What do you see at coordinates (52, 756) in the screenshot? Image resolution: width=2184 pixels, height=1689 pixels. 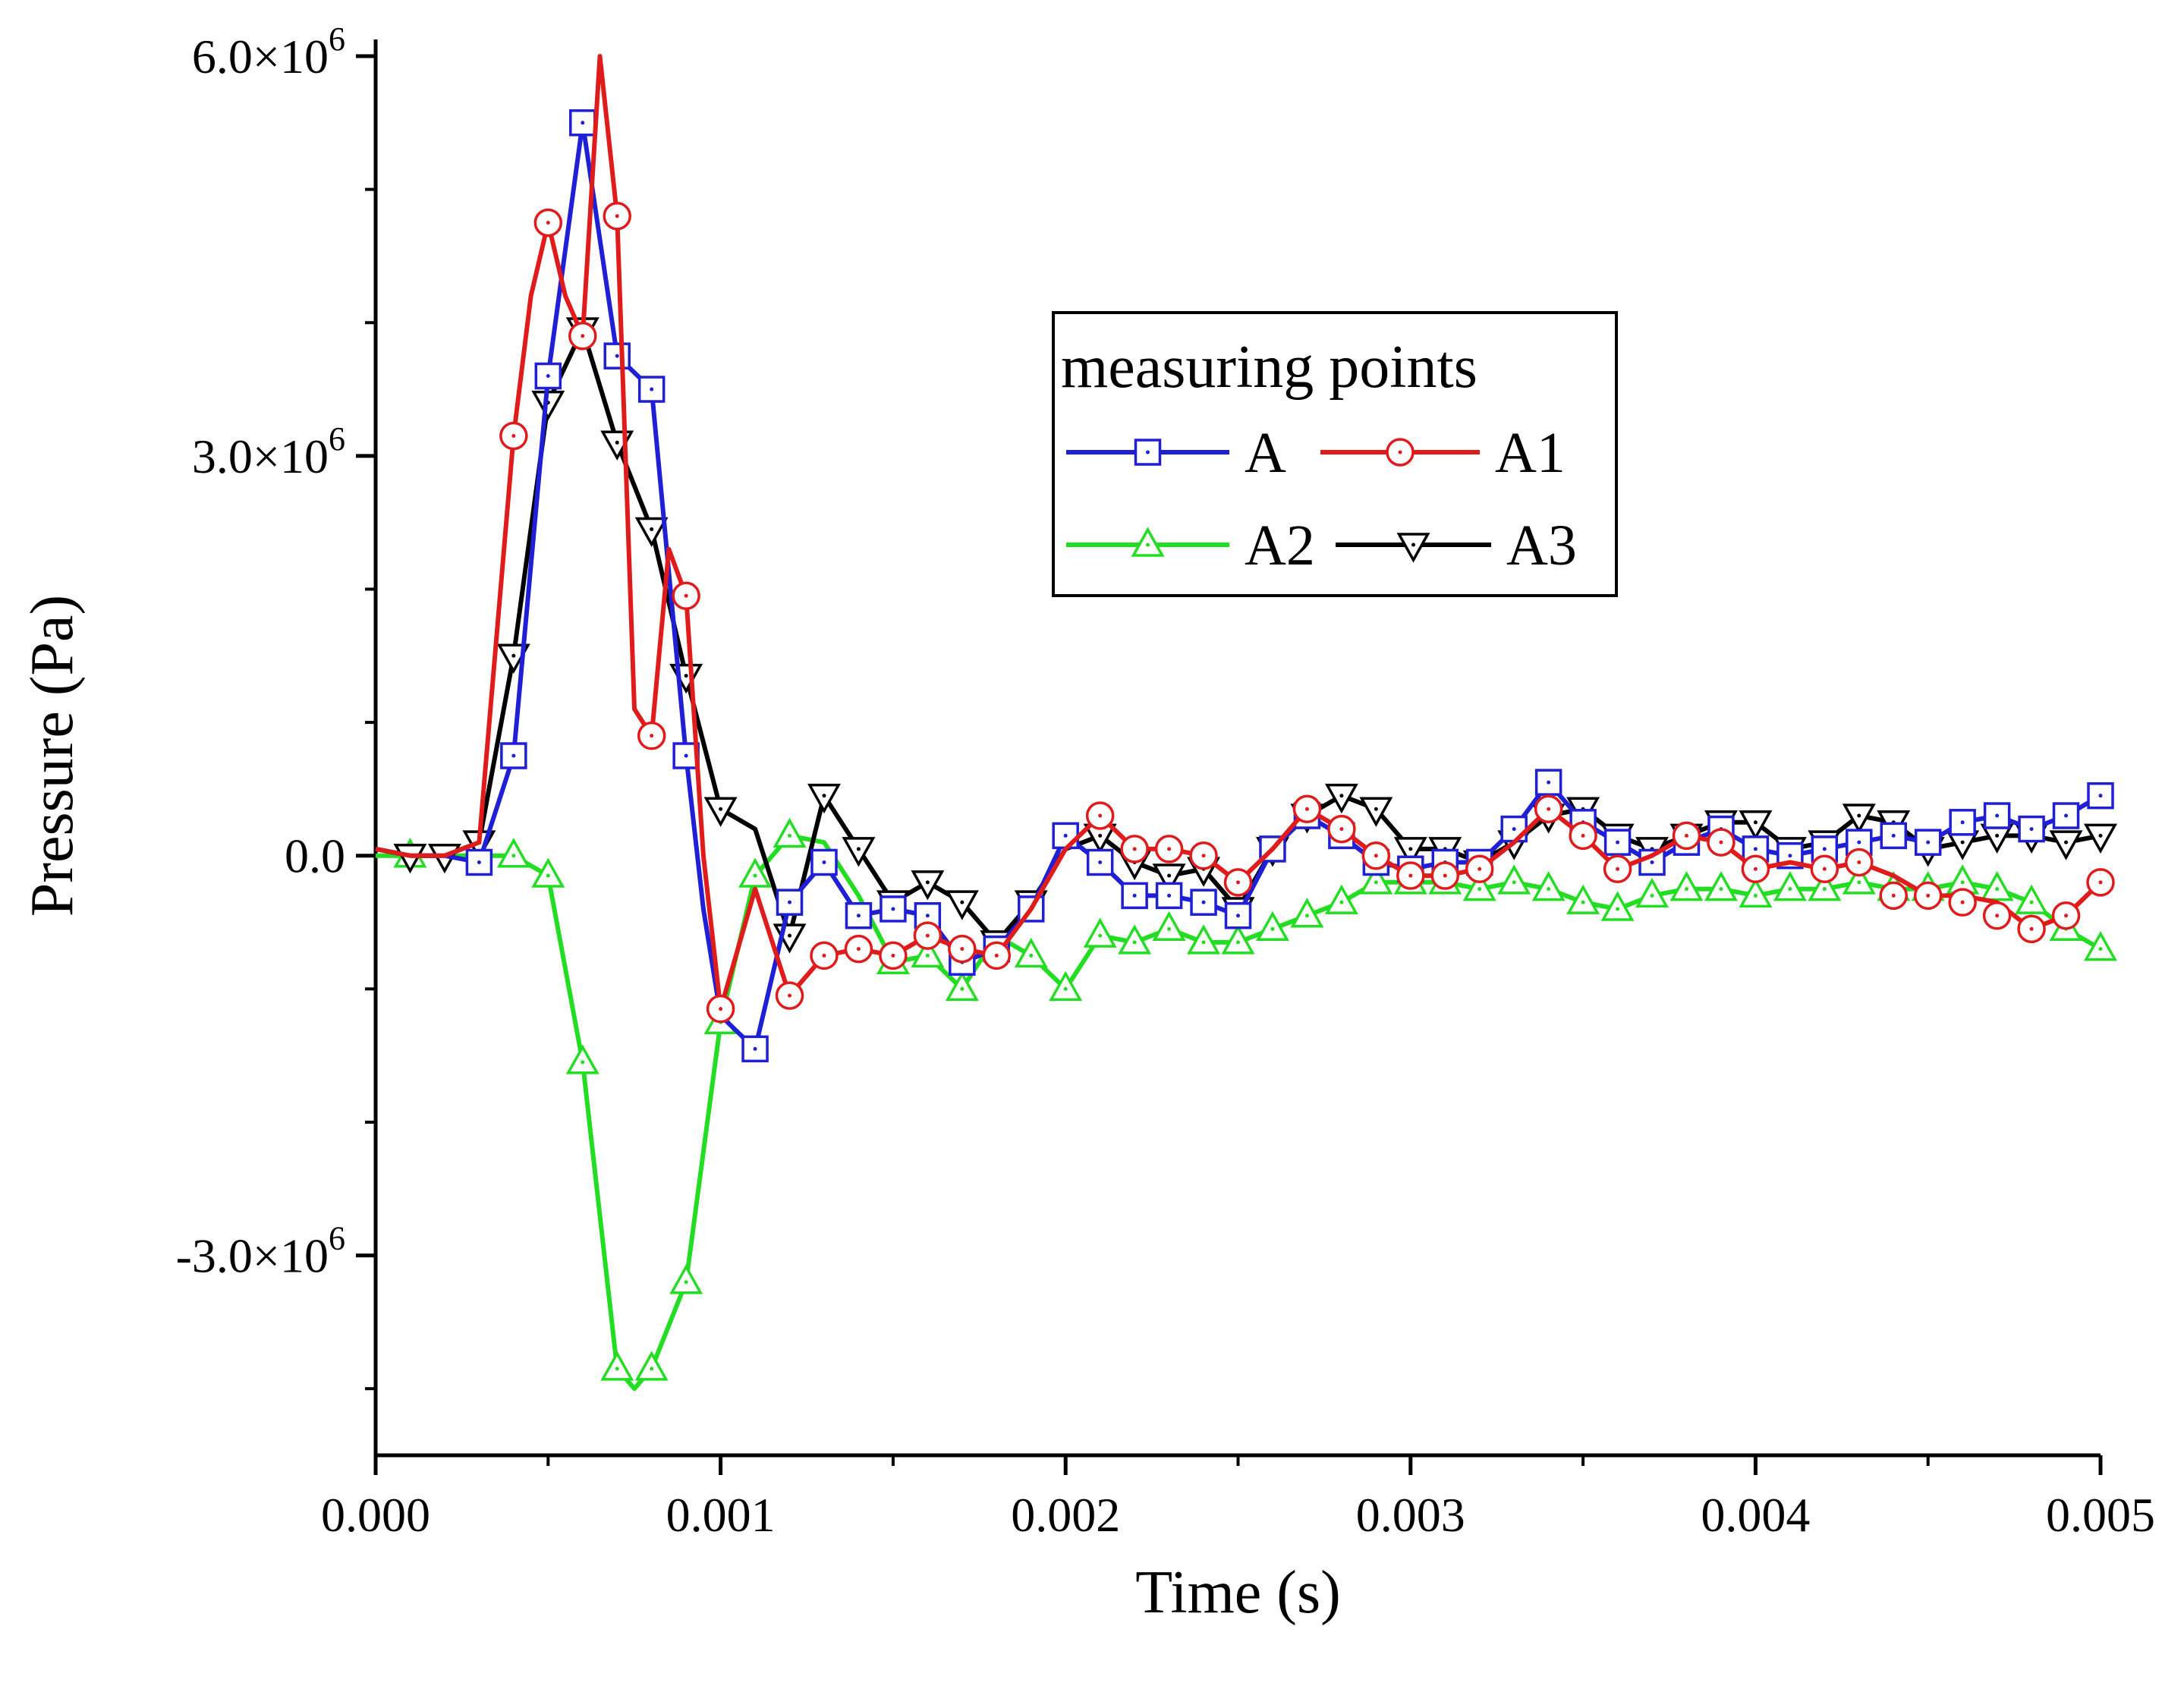 I see `y-axis-title: Pressure (Pa)` at bounding box center [52, 756].